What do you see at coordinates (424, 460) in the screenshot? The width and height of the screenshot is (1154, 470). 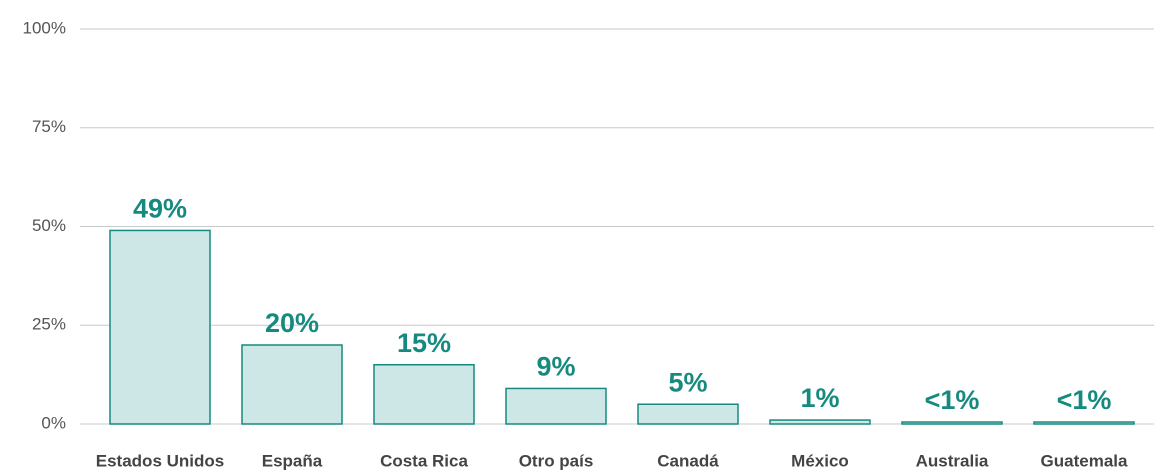 I see `x-tick-label: Costa Rica` at bounding box center [424, 460].